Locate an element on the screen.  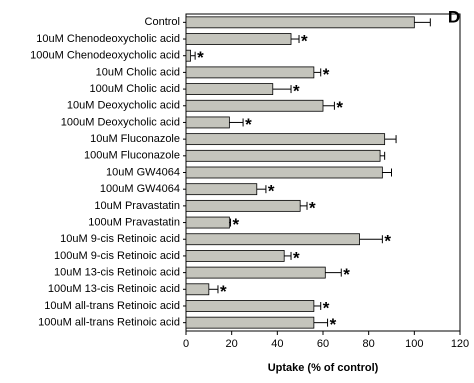
x-tick-label: 100 is located at coordinates (414, 344).